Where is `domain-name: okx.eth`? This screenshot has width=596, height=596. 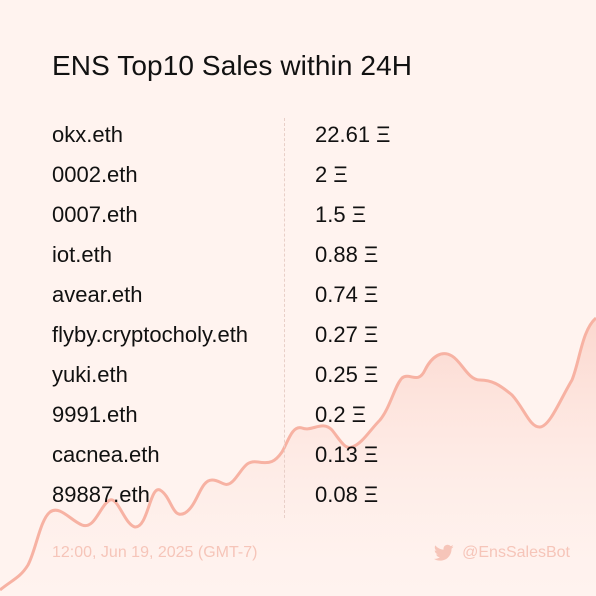 domain-name: okx.eth is located at coordinates (87, 134).